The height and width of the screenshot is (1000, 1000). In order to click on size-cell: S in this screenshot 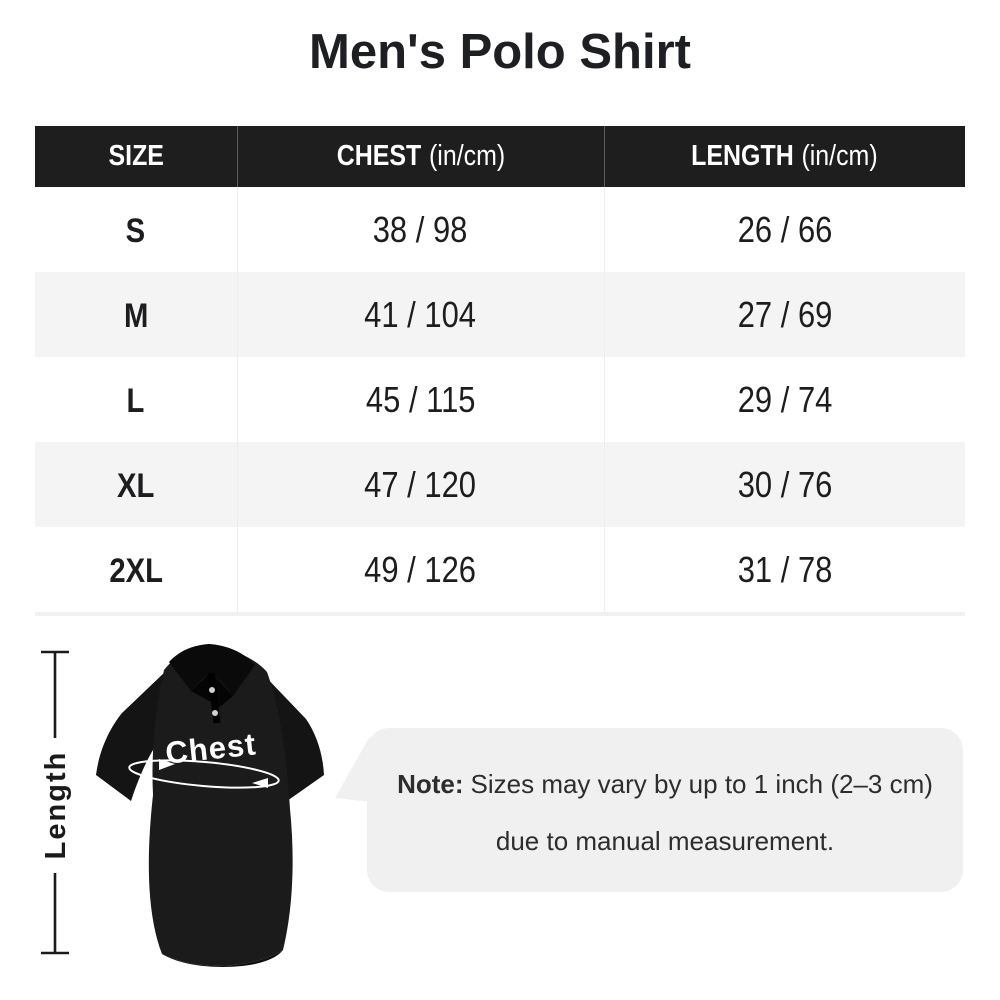, I will do `click(135, 230)`.